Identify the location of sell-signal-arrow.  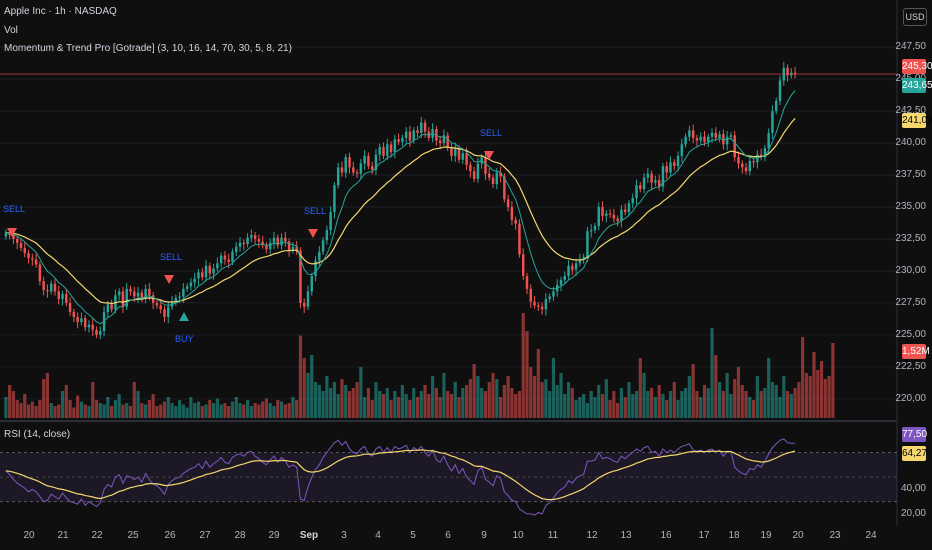
(12, 232).